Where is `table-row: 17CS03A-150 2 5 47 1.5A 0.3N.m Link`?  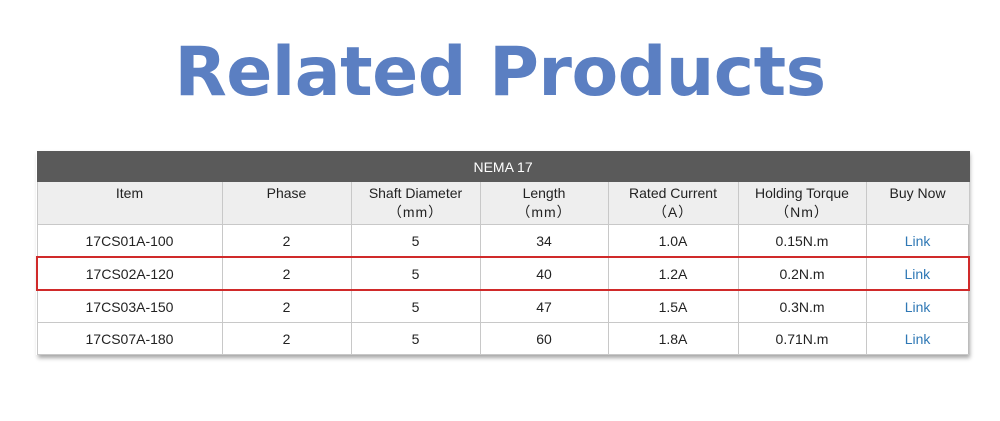 table-row: 17CS03A-150 2 5 47 1.5A 0.3N.m Link is located at coordinates (503, 306).